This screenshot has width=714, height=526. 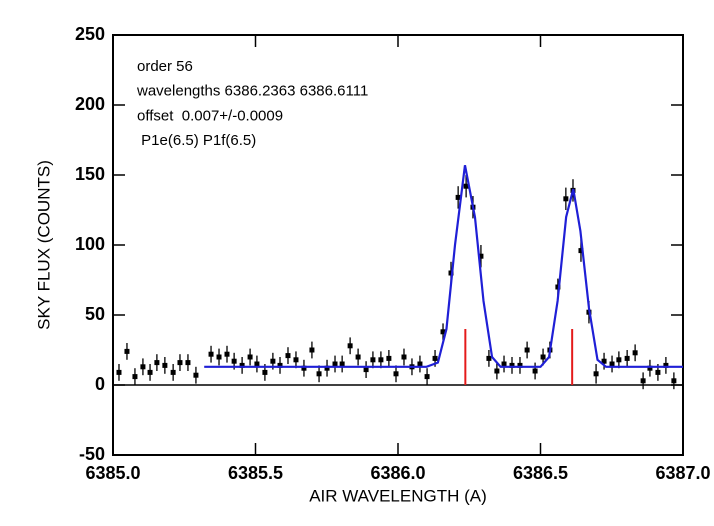 I want to click on y-tick-label: -50, so click(x=92, y=454).